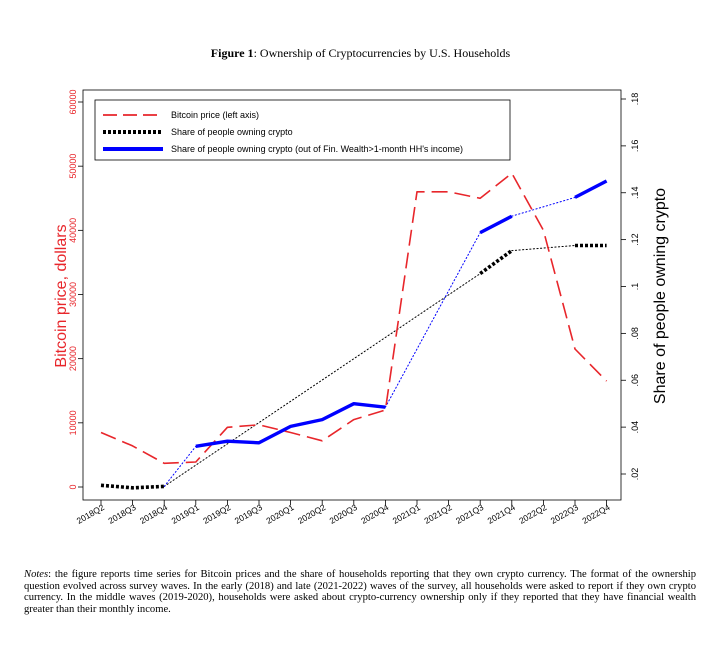 The image size is (721, 664). What do you see at coordinates (311, 514) in the screenshot?
I see `x-tick-label: 2020Q2` at bounding box center [311, 514].